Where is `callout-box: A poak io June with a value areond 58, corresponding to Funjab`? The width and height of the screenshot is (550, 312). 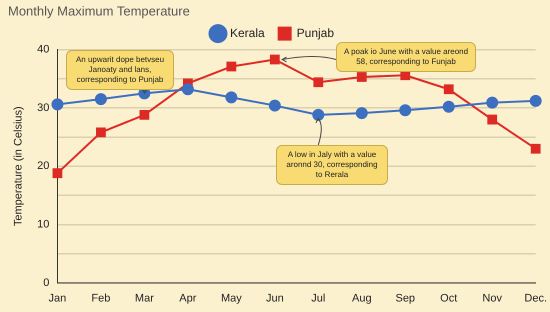
callout-box: A poak io June with a value areond 58, corresponding to Funjab is located at coordinates (406, 57).